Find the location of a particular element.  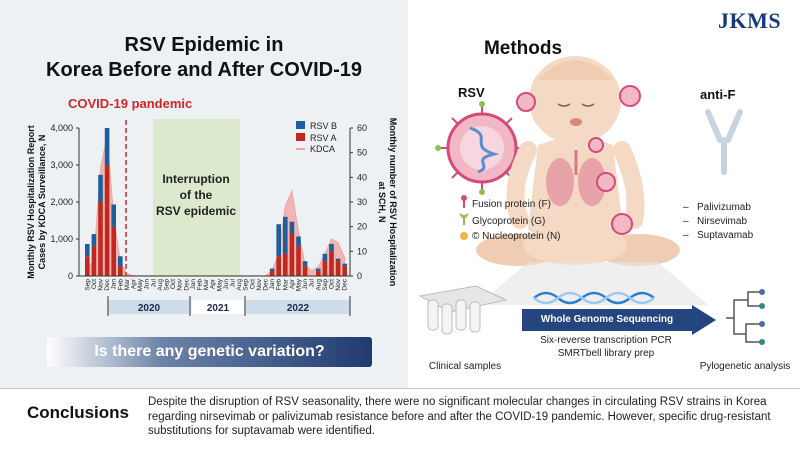

legend-glycoprotein: Glycoprotein (G) is located at coordinates (501, 221).